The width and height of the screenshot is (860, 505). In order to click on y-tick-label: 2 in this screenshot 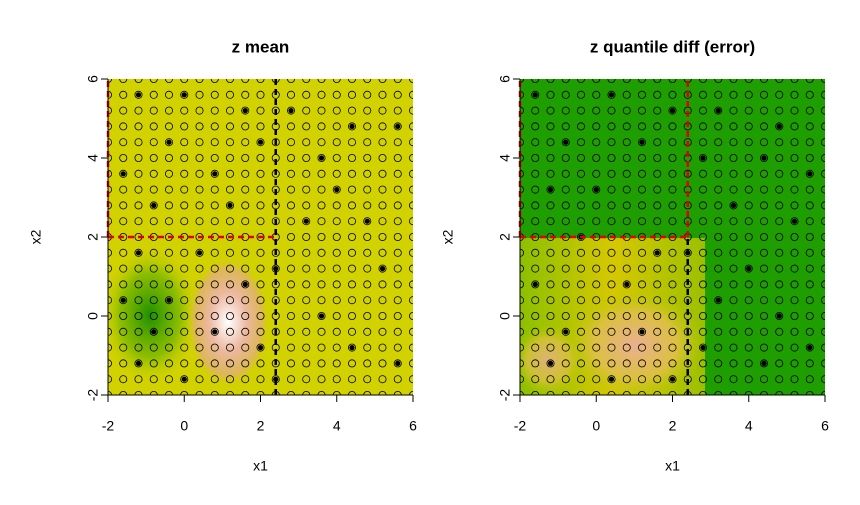, I will do `click(505, 237)`.